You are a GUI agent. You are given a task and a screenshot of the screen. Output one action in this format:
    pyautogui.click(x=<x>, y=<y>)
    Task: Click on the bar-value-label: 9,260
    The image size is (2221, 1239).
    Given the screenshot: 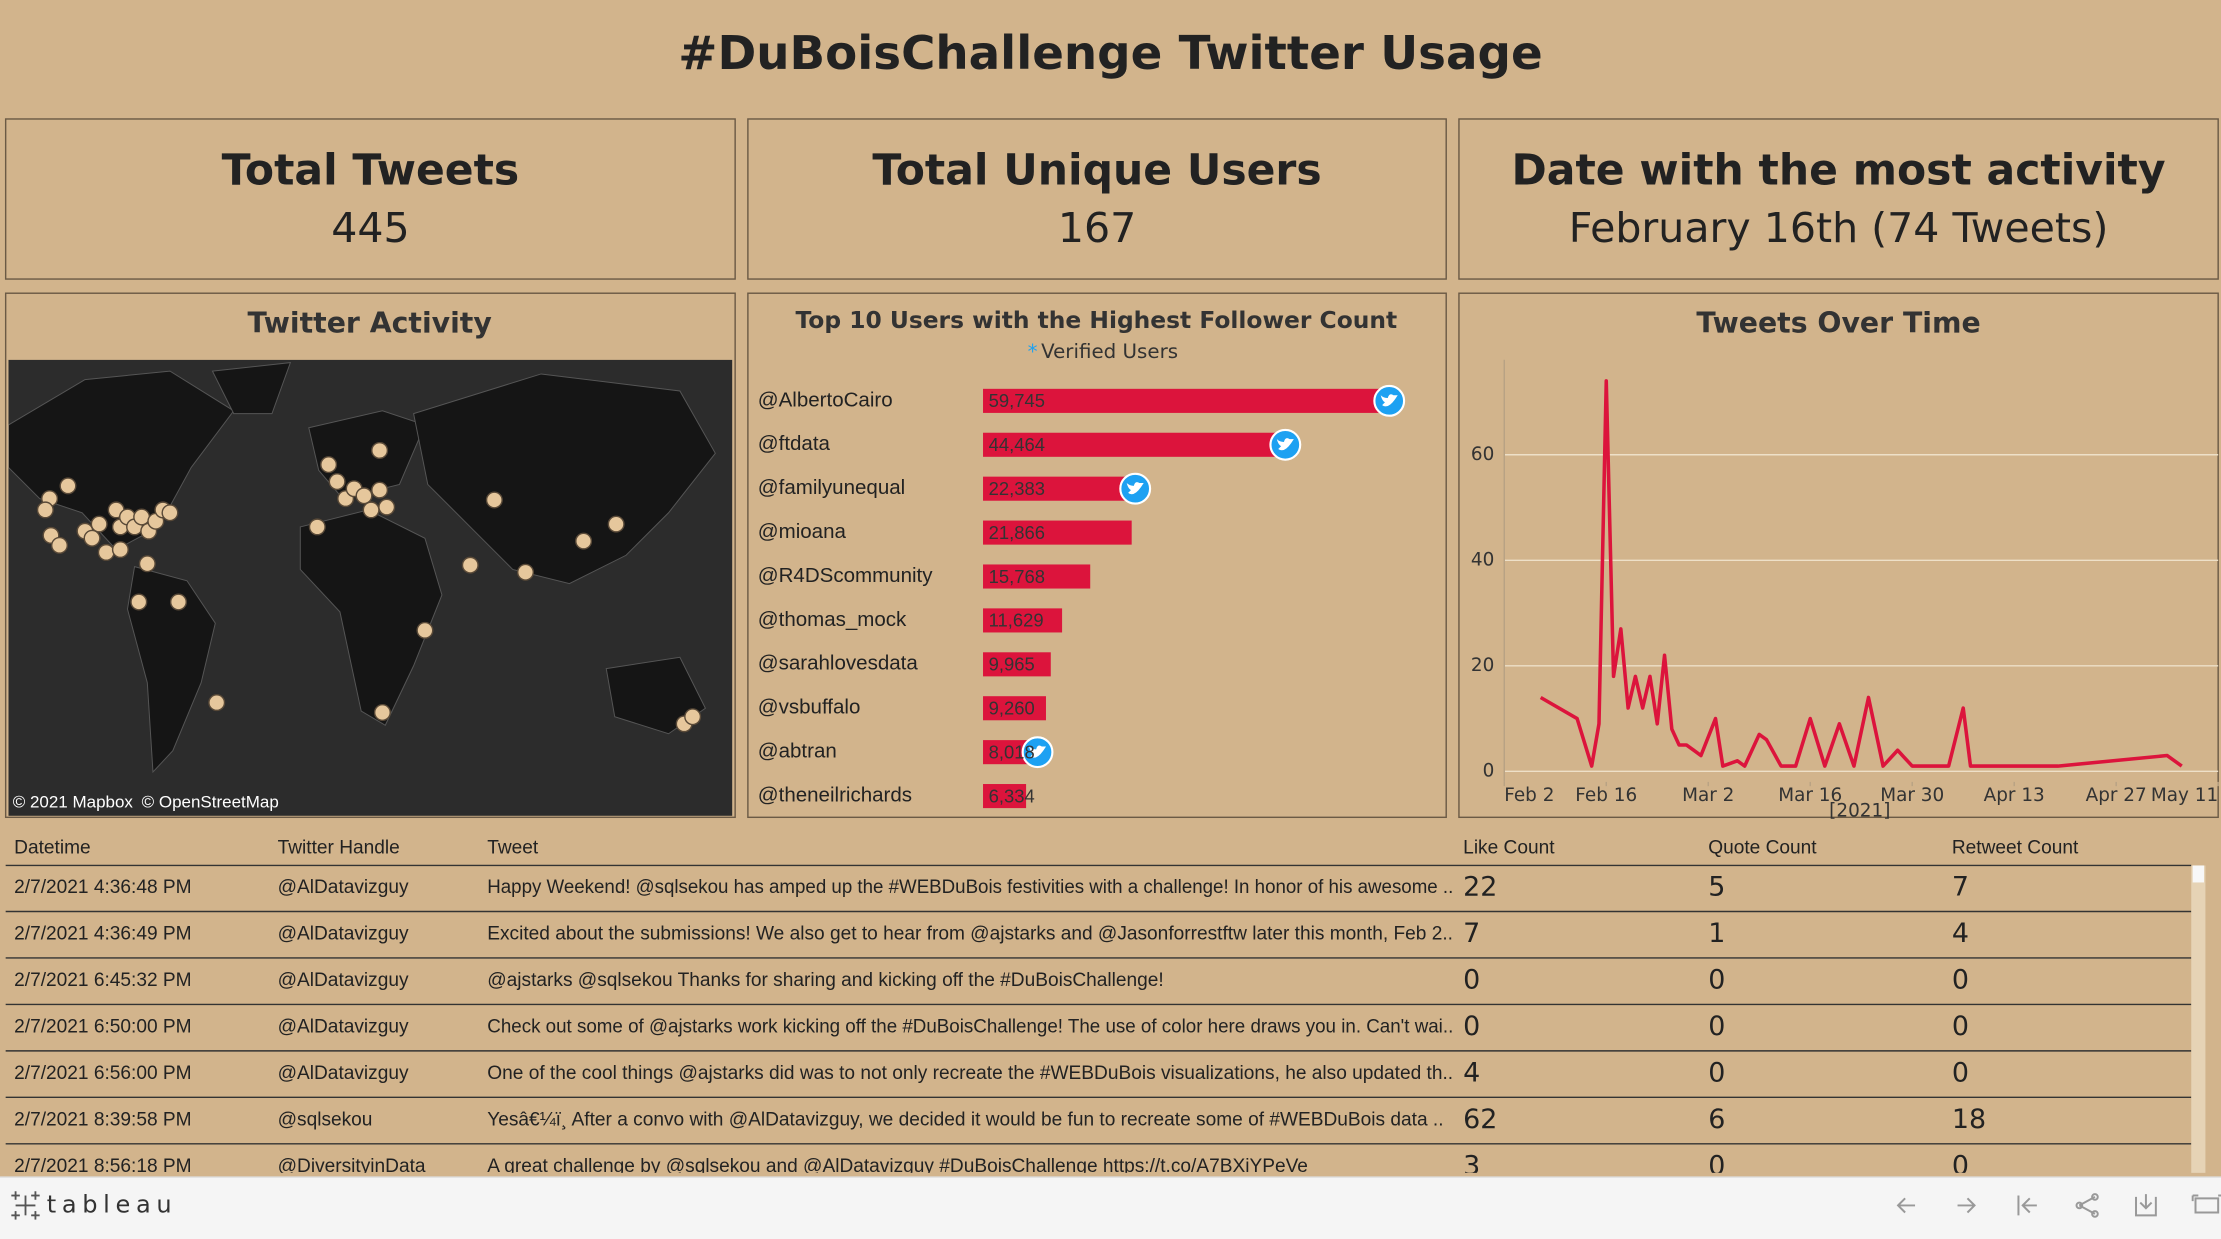 What is the action you would take?
    pyautogui.click(x=1012, y=708)
    